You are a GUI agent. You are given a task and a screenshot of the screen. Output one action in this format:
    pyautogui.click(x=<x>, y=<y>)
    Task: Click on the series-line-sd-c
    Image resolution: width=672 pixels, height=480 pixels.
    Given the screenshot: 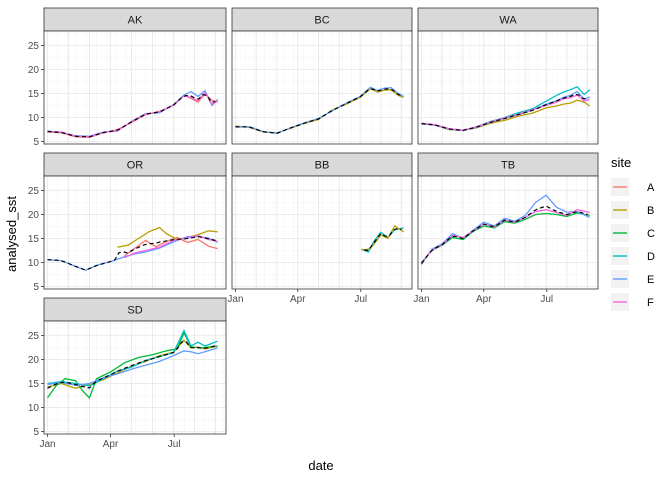 What is the action you would take?
    pyautogui.click(x=132, y=365)
    